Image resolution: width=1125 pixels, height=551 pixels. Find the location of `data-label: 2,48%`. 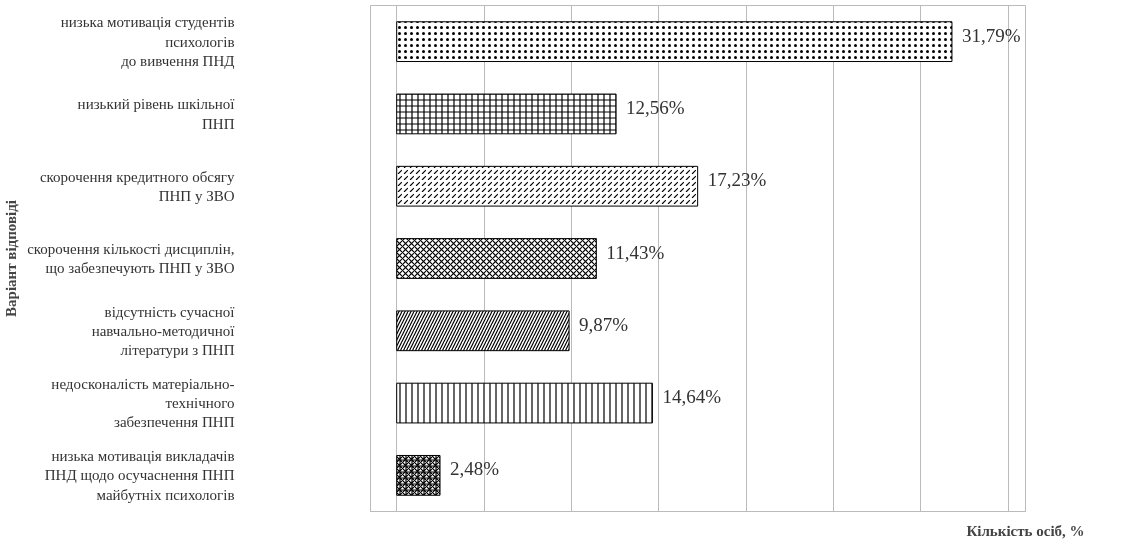

data-label: 2,48% is located at coordinates (475, 469).